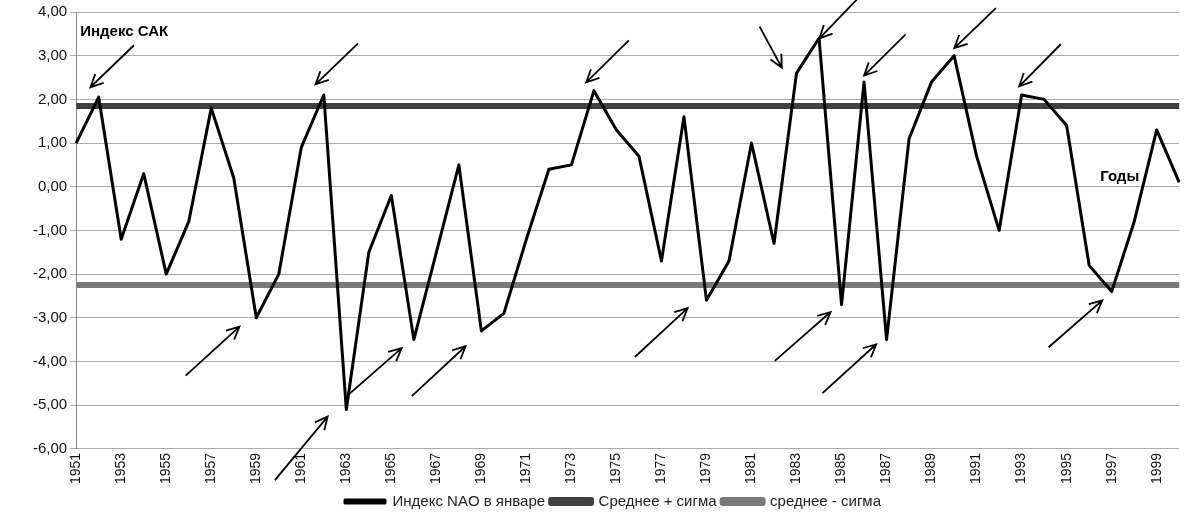 The image size is (1200, 519). What do you see at coordinates (52, 54) in the screenshot?
I see `y-tick-label: 3,00` at bounding box center [52, 54].